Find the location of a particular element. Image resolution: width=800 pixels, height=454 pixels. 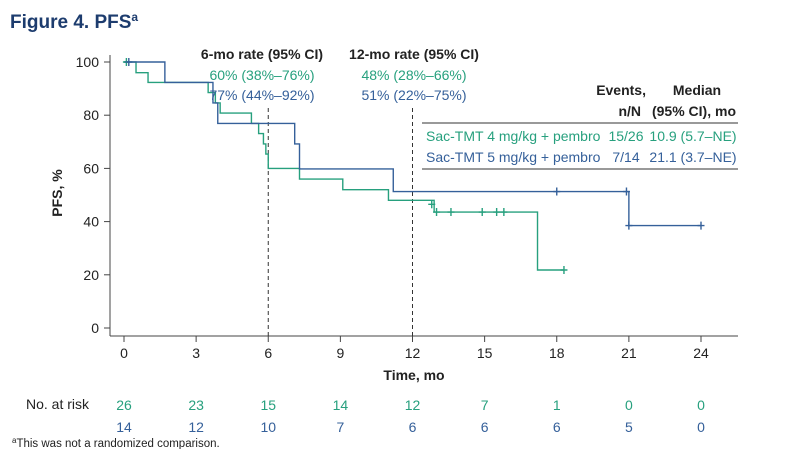

y-tick-label-100: 100 is located at coordinates (88, 62).